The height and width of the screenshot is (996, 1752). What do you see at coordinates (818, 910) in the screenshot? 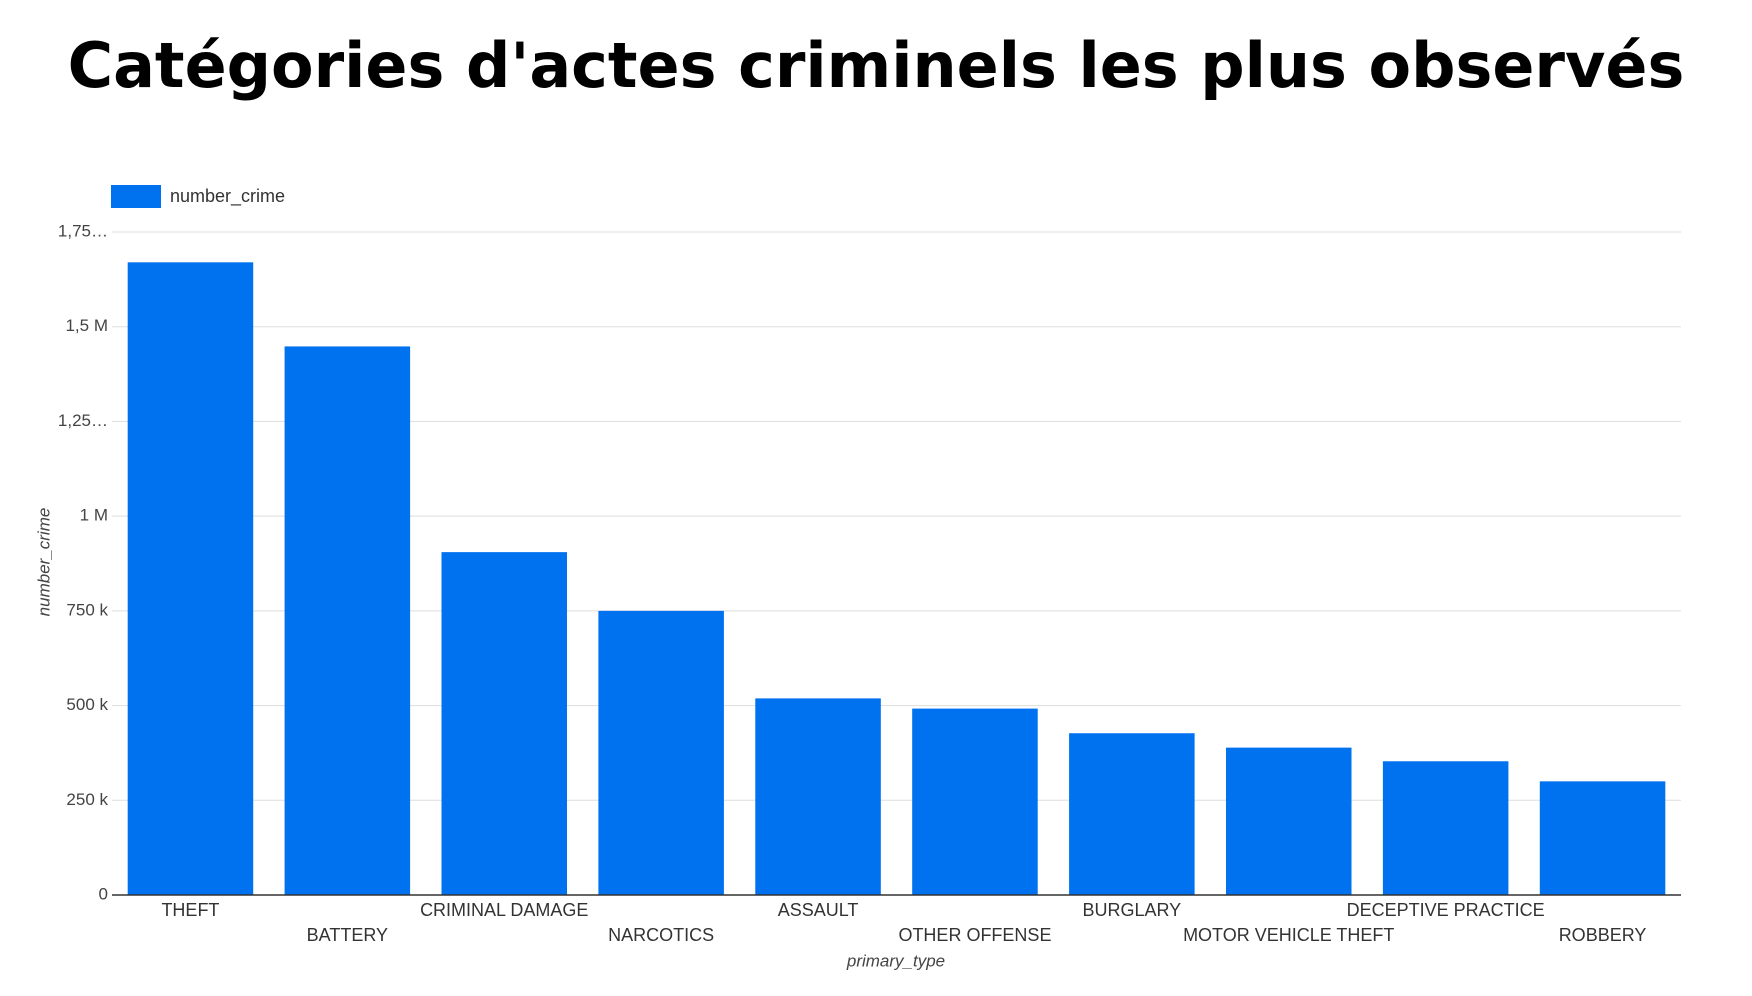
I see `x-tick-label: ASSAULT` at bounding box center [818, 910].